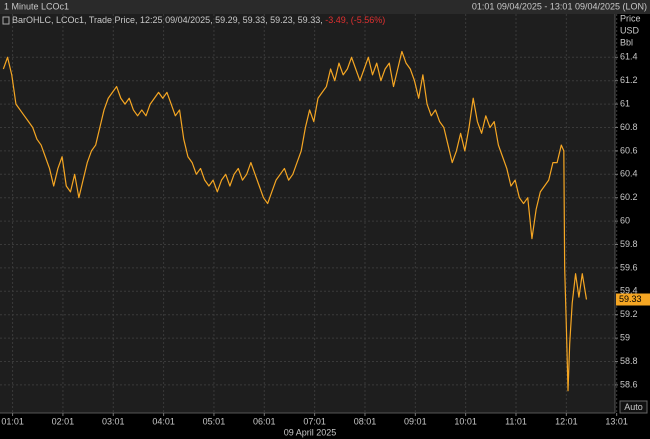 The height and width of the screenshot is (439, 650). What do you see at coordinates (629, 127) in the screenshot?
I see `y-tick-label: 60.8` at bounding box center [629, 127].